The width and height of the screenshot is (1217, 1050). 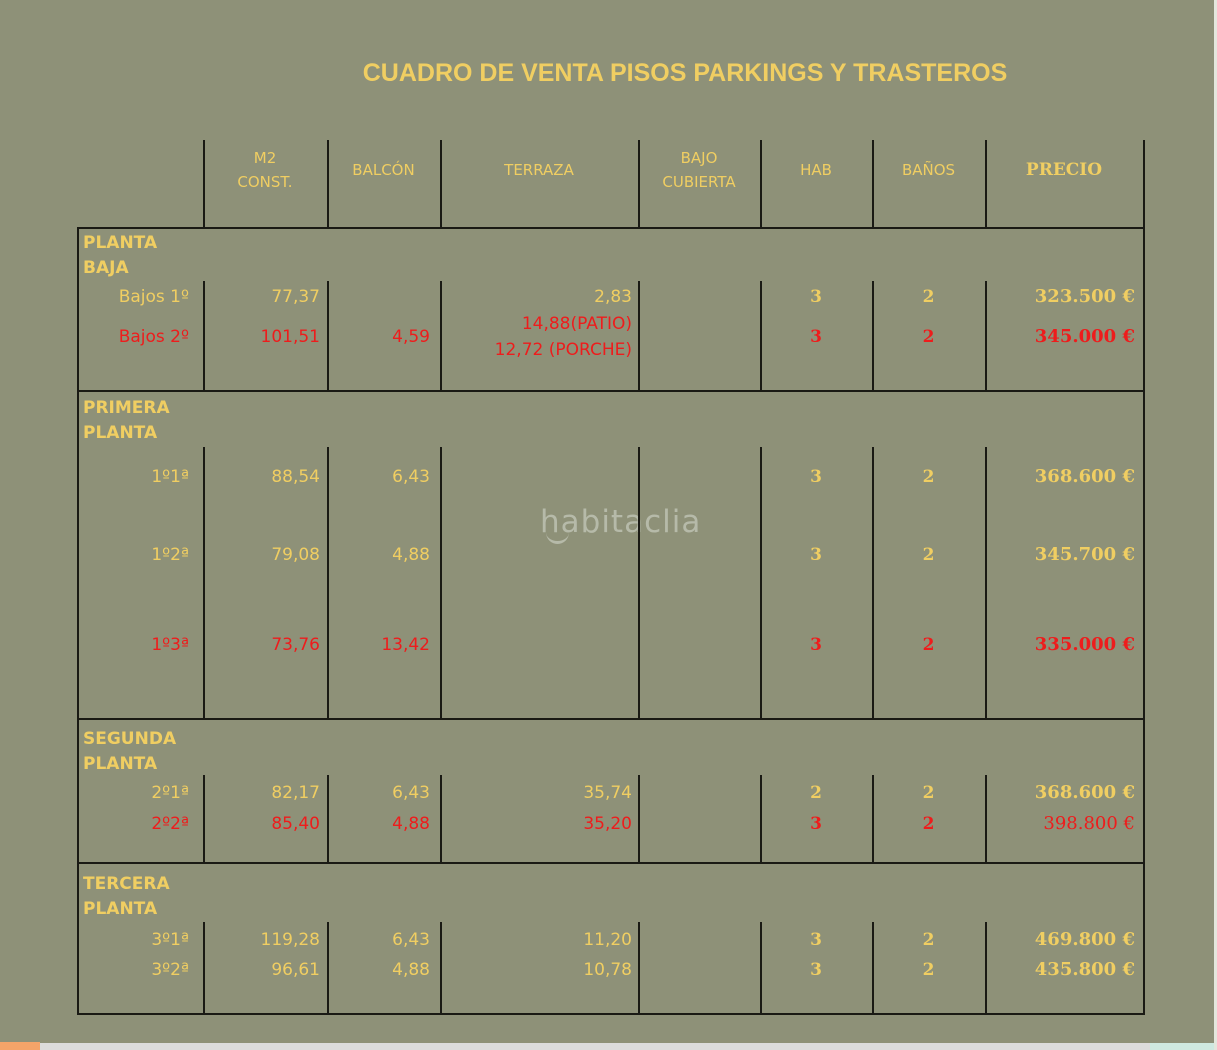 What do you see at coordinates (295, 297) in the screenshot?
I see `cell-m2-const: 77,37` at bounding box center [295, 297].